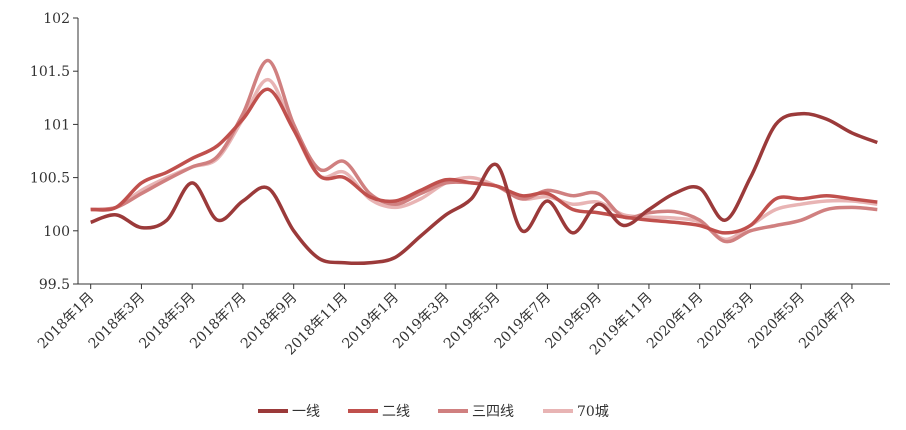 The width and height of the screenshot is (906, 430). Describe the element at coordinates (54, 285) in the screenshot. I see `y-tick-label: 99.5` at that location.